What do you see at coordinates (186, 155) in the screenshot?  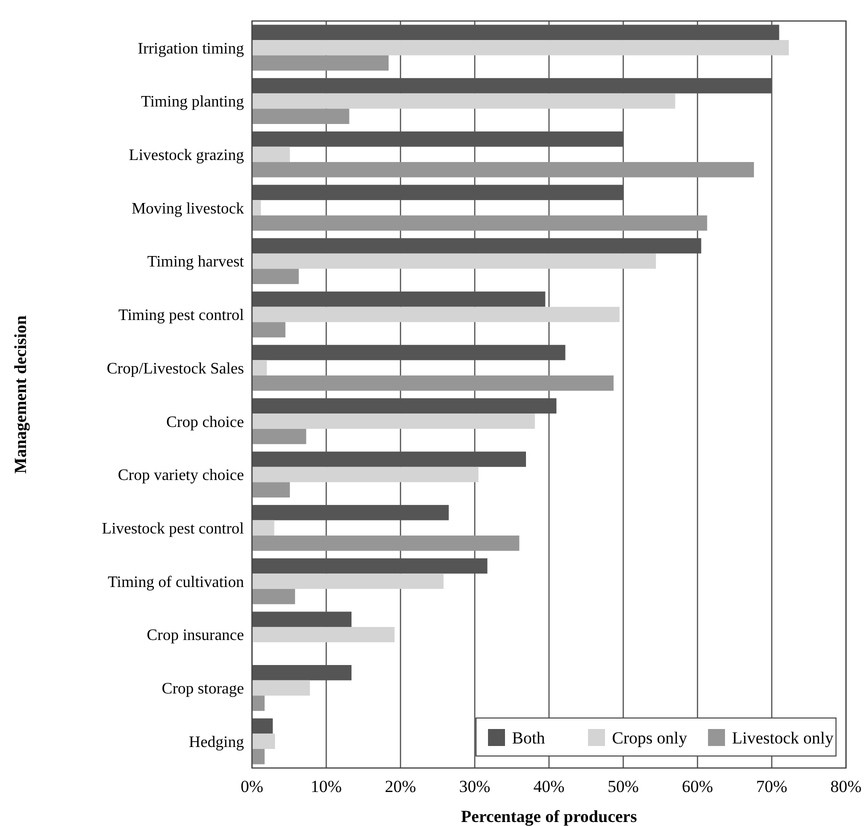 I see `y-tick-label: Livestock grazing` at bounding box center [186, 155].